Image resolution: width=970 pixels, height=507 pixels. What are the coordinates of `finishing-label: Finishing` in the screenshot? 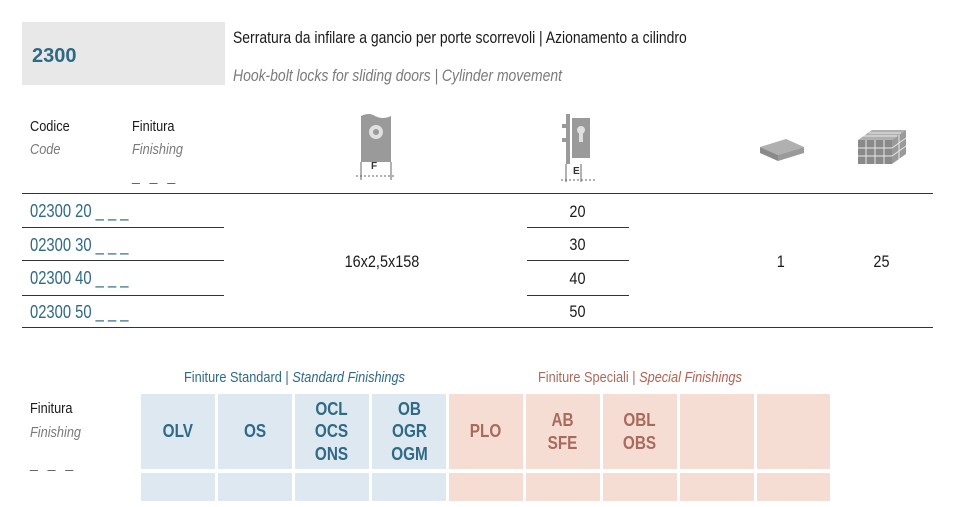 It's located at (158, 149).